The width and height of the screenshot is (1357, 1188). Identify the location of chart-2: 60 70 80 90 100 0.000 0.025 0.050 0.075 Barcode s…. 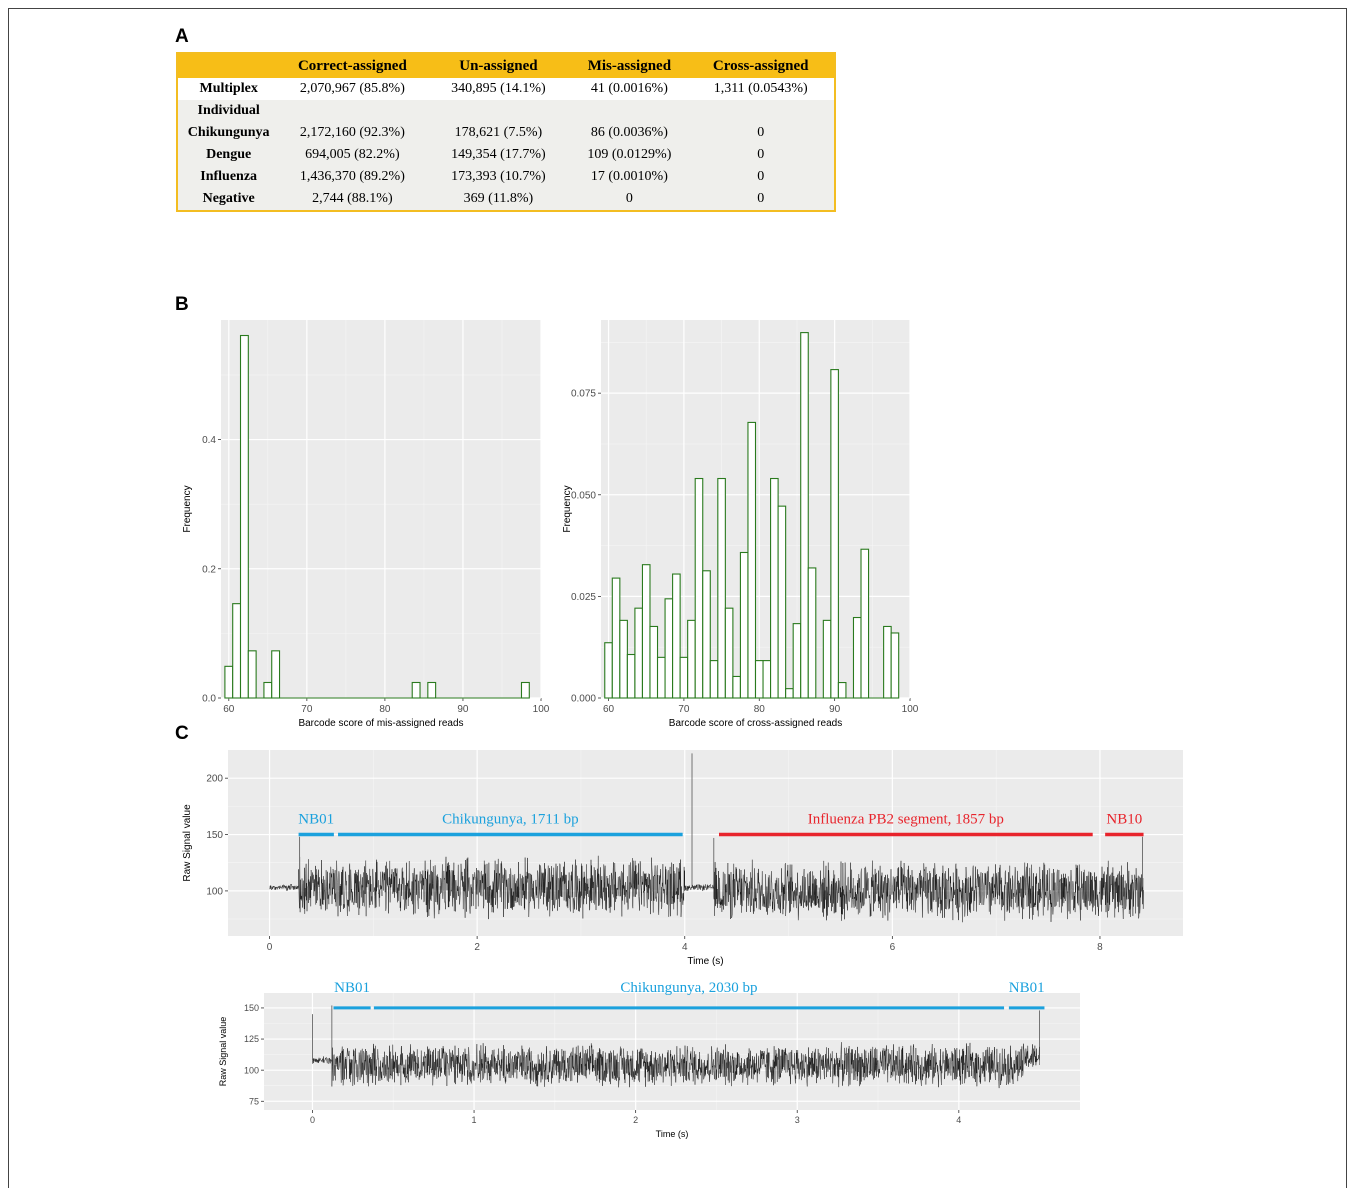
(740, 524).